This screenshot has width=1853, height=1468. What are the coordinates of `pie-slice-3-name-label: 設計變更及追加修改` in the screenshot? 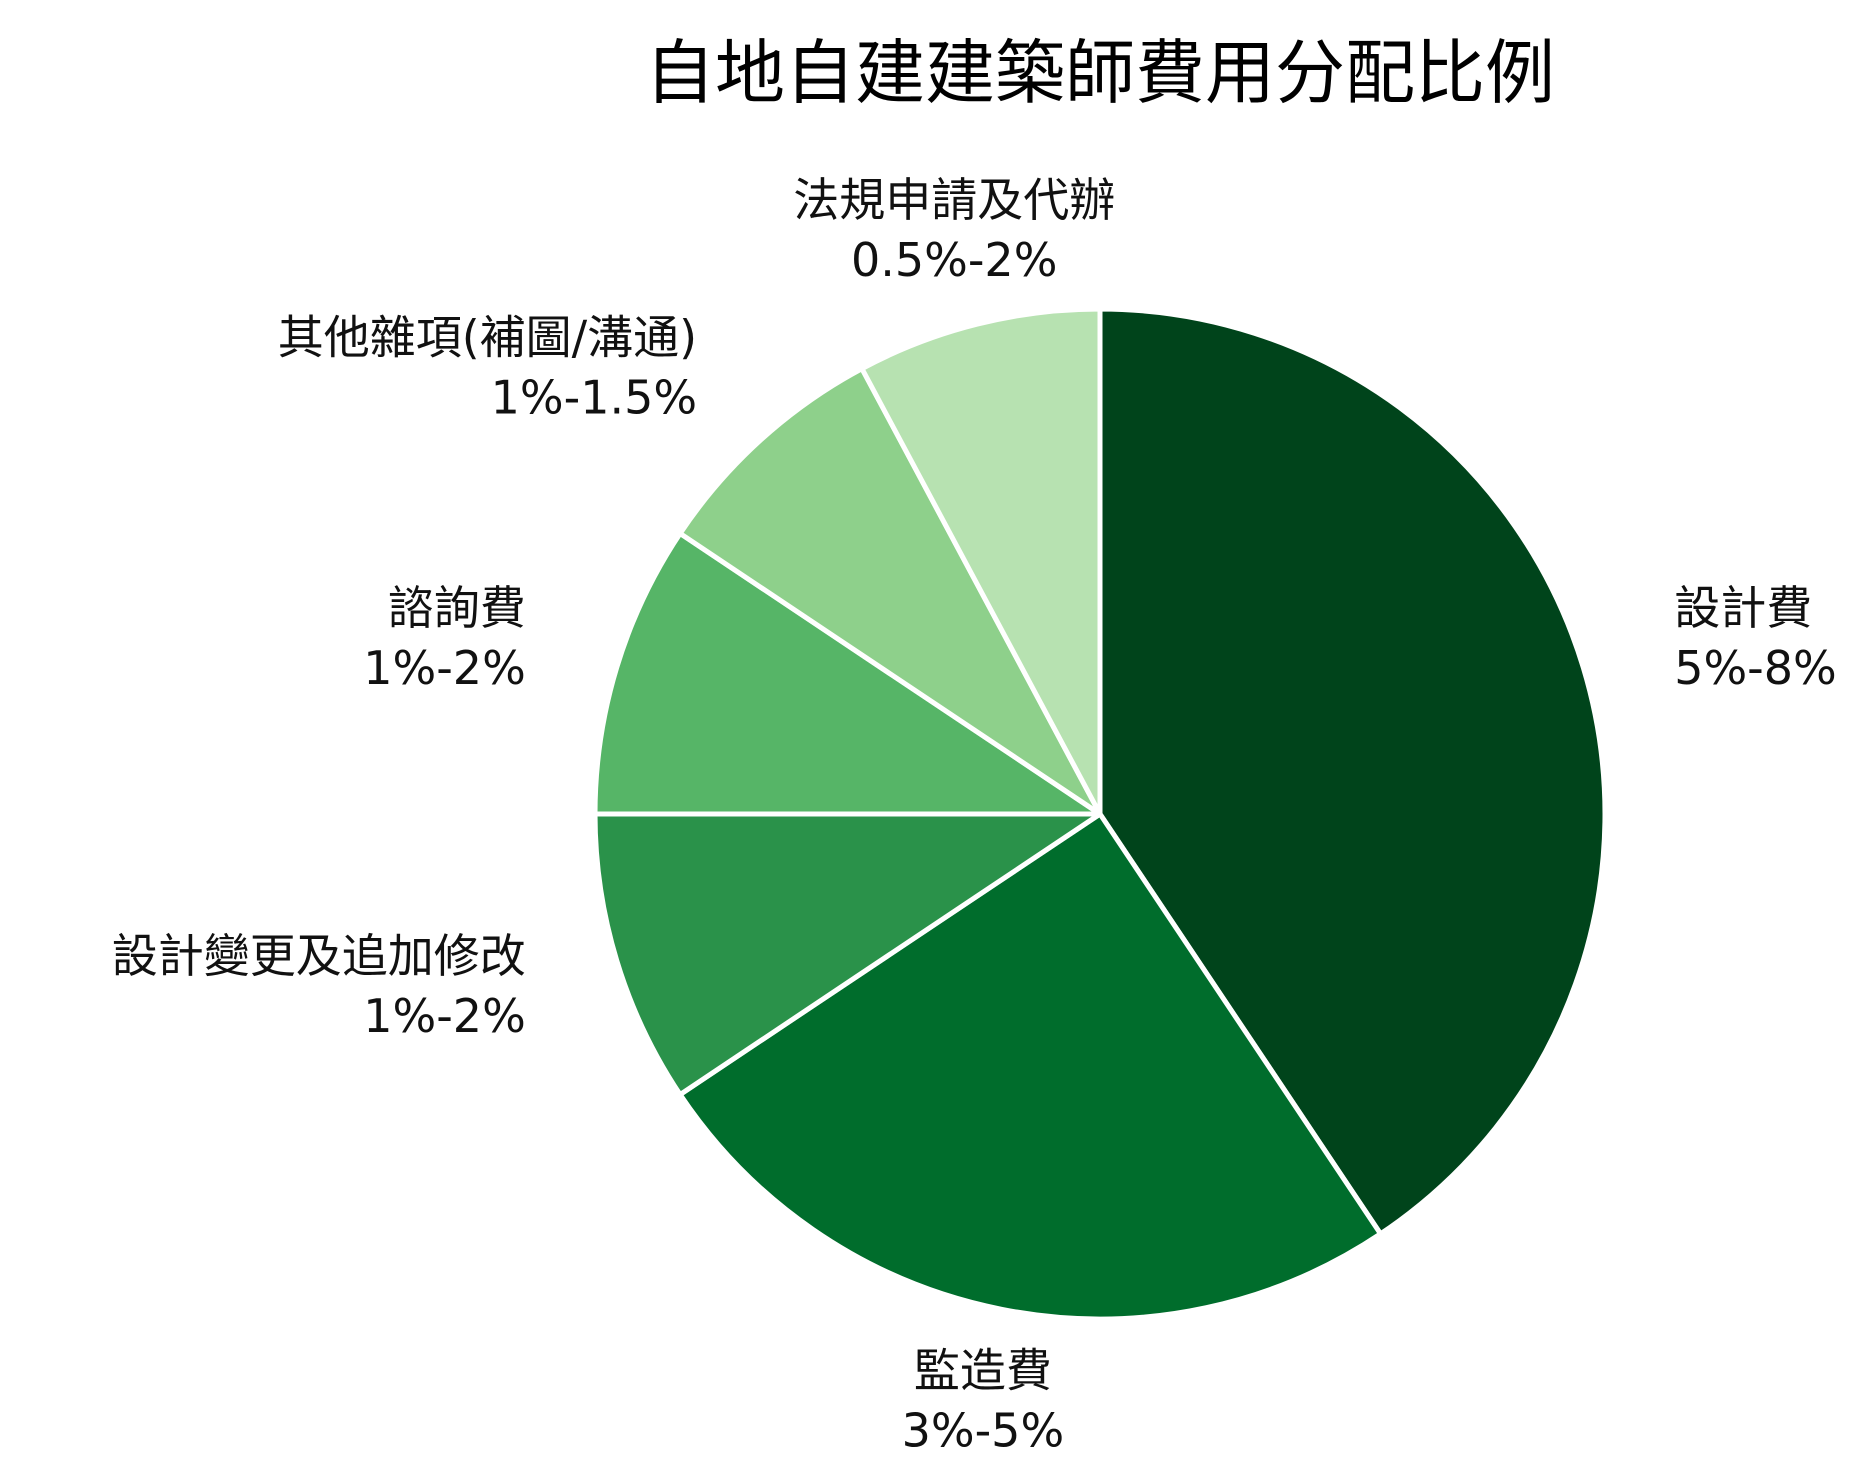 It's located at (319, 956).